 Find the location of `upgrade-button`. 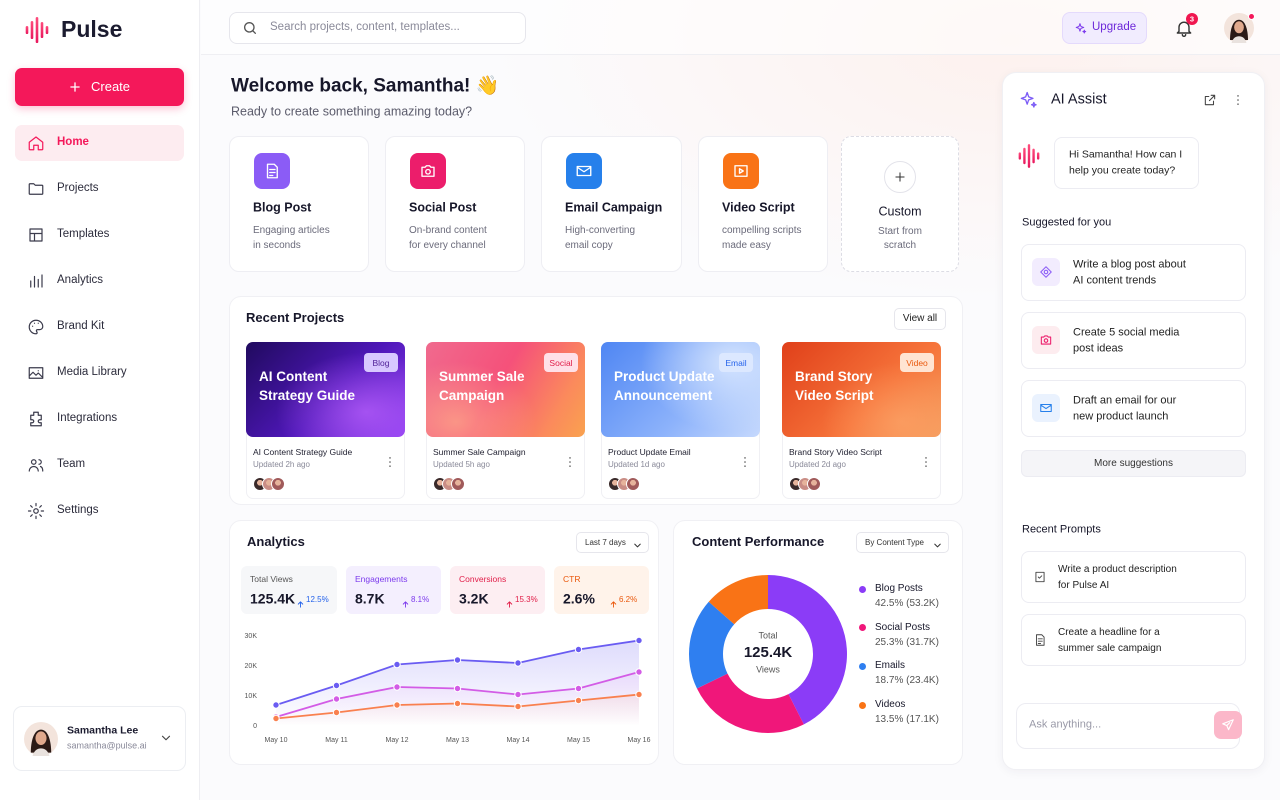

upgrade-button is located at coordinates (1104, 28).